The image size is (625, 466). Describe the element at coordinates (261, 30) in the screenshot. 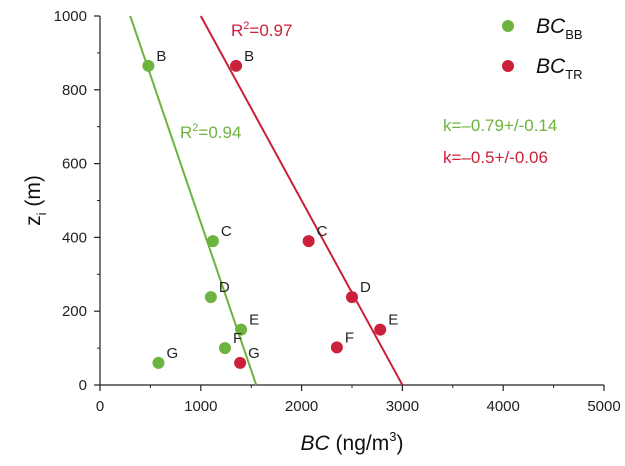

I see `r-squared-label: R2=0.97` at that location.